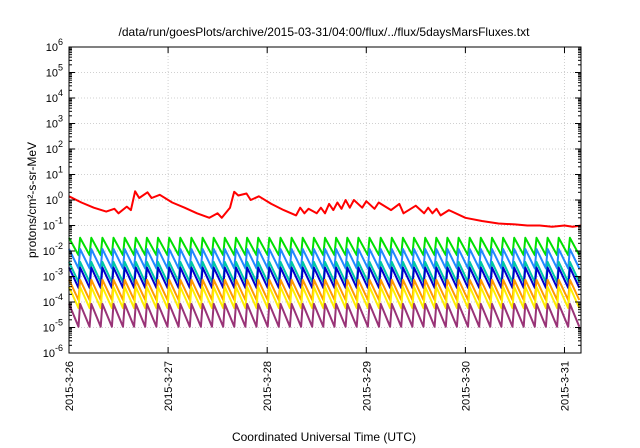 The width and height of the screenshot is (640, 448). I want to click on y-tick-label: 10², so click(54, 147).